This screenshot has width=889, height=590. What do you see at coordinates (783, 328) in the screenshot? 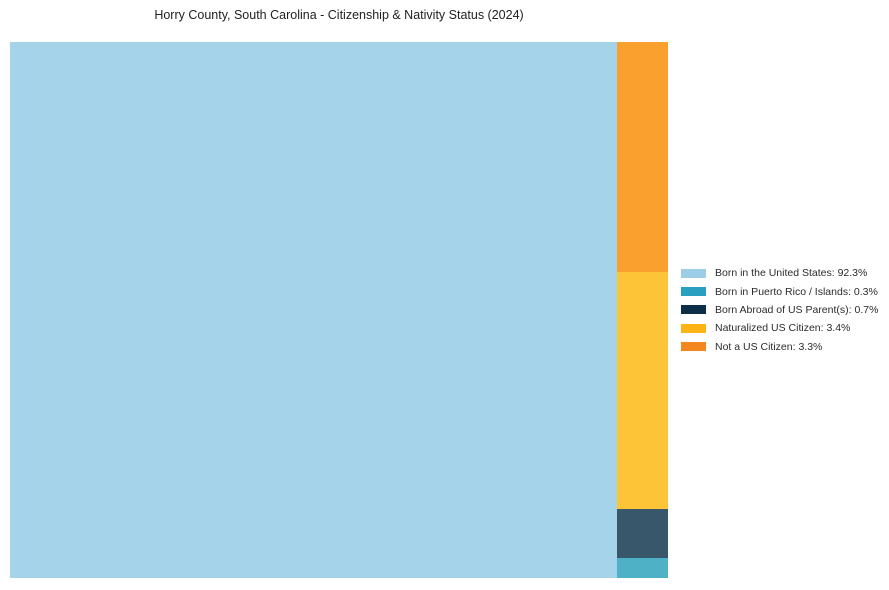
I see `legend-item-label: Naturalized US Citizen: 3.4%` at bounding box center [783, 328].